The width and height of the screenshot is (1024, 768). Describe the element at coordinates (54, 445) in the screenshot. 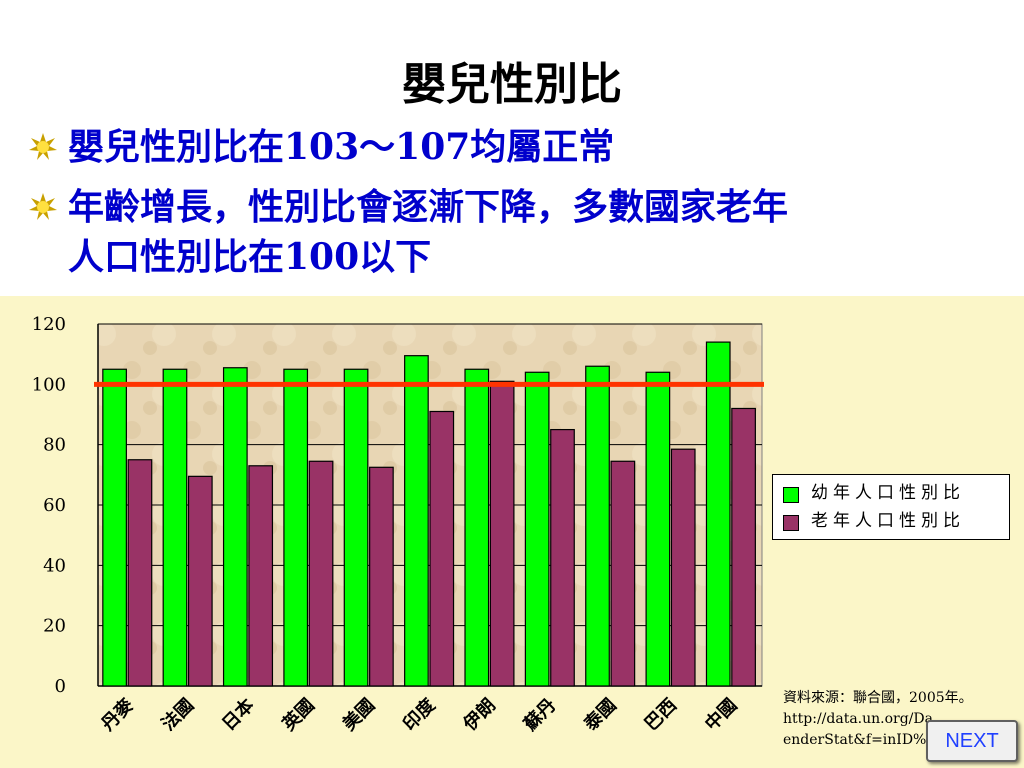

I see `y-tick-label: 80` at that location.